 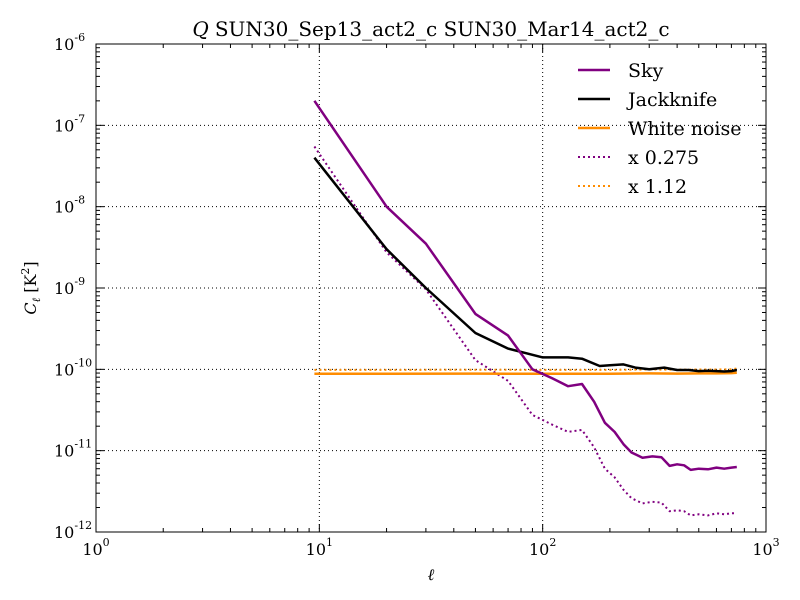 I want to click on x-tick-exponent: 3, so click(x=776, y=542).